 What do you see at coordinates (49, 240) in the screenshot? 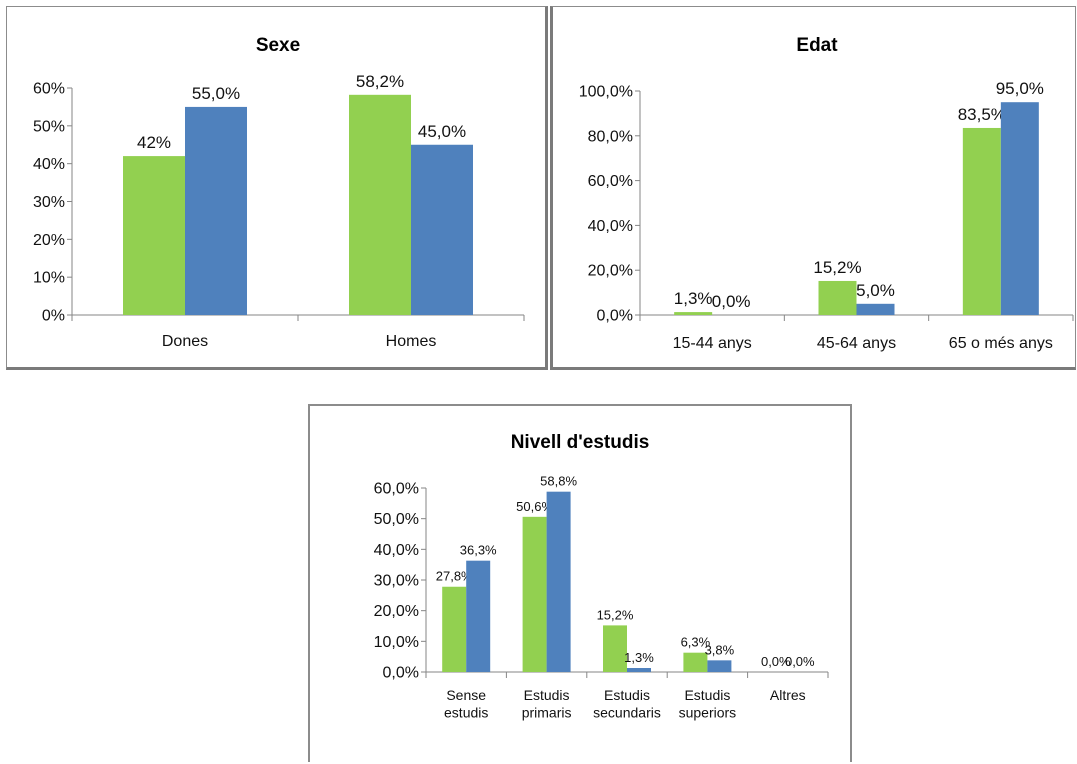
I see `y-tick-label: 20%` at bounding box center [49, 240].